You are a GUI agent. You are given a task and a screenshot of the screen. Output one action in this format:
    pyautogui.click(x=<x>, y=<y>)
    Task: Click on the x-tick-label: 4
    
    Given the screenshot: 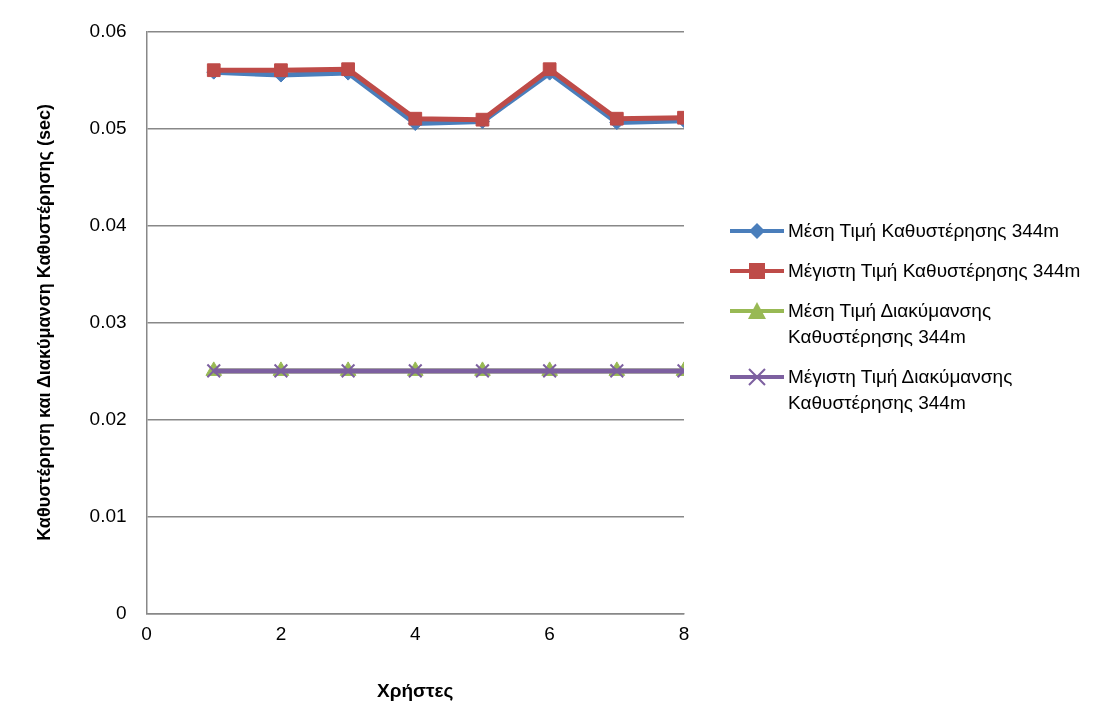 What is the action you would take?
    pyautogui.click(x=415, y=634)
    